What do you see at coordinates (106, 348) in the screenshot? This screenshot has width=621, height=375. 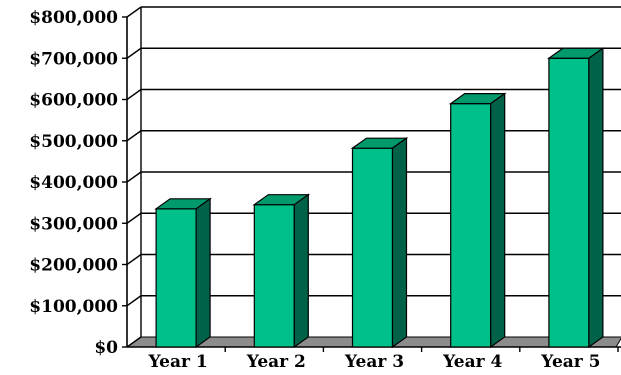 I see `y-tick-label: $0` at bounding box center [106, 348].